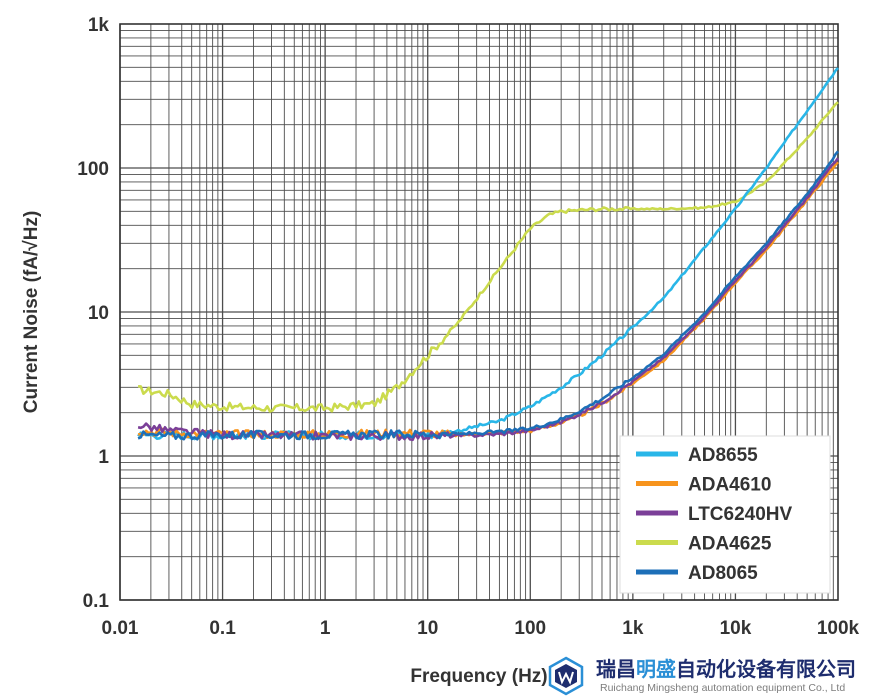  What do you see at coordinates (729, 485) in the screenshot?
I see `legend-label: ADA4610` at bounding box center [729, 485].